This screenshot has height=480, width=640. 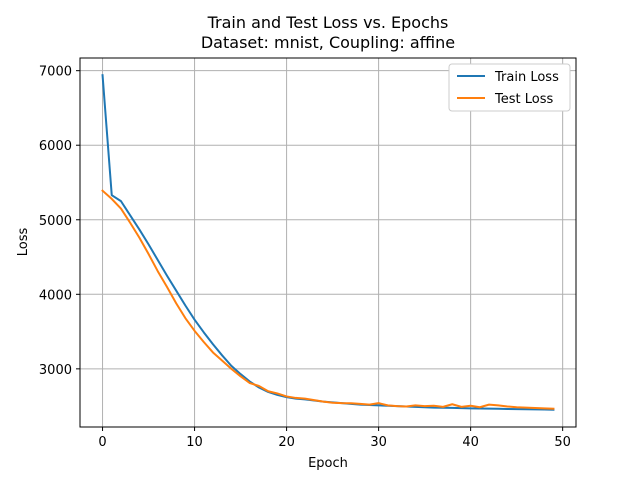 What do you see at coordinates (523, 99) in the screenshot?
I see `legend-label-test-loss: Test Loss` at bounding box center [523, 99].